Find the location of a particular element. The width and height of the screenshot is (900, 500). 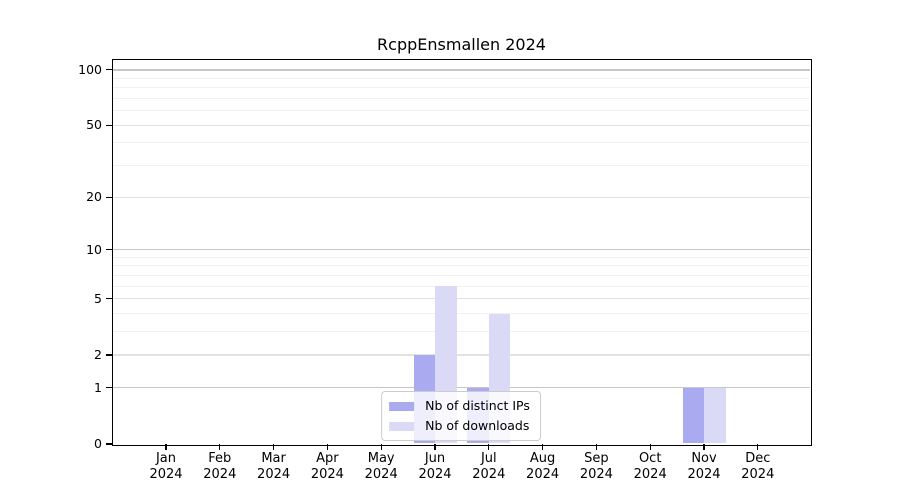

x-tick-label: Aug 2024 is located at coordinates (543, 466).